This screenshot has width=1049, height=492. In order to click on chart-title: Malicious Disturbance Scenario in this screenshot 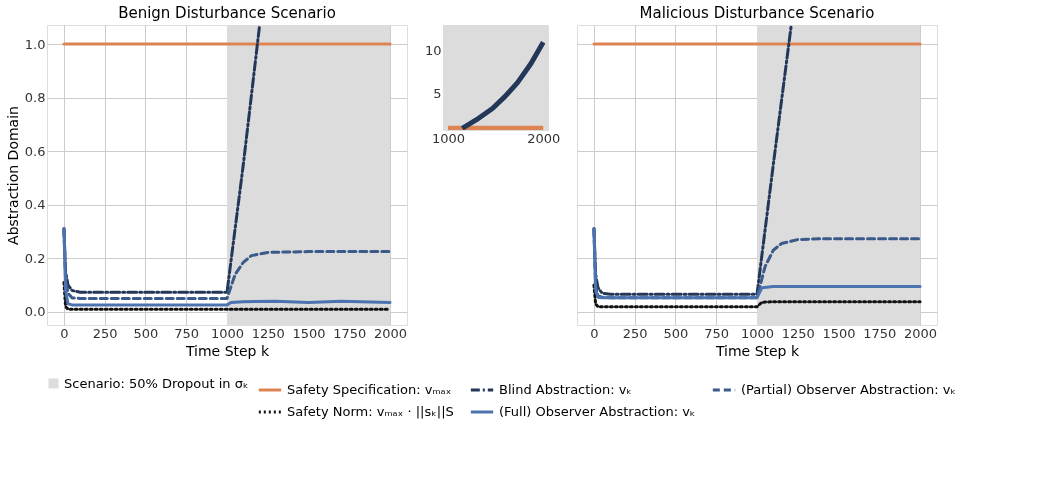, I will do `click(757, 13)`.